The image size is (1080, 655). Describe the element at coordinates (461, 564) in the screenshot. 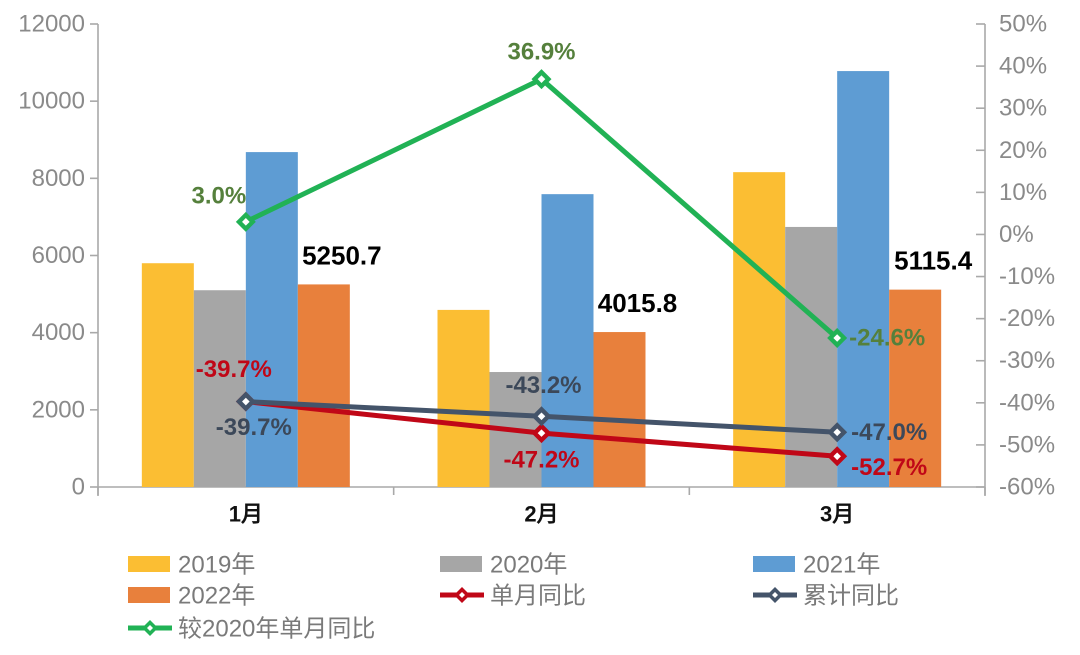

I see `legend-swatch-2020年` at that location.